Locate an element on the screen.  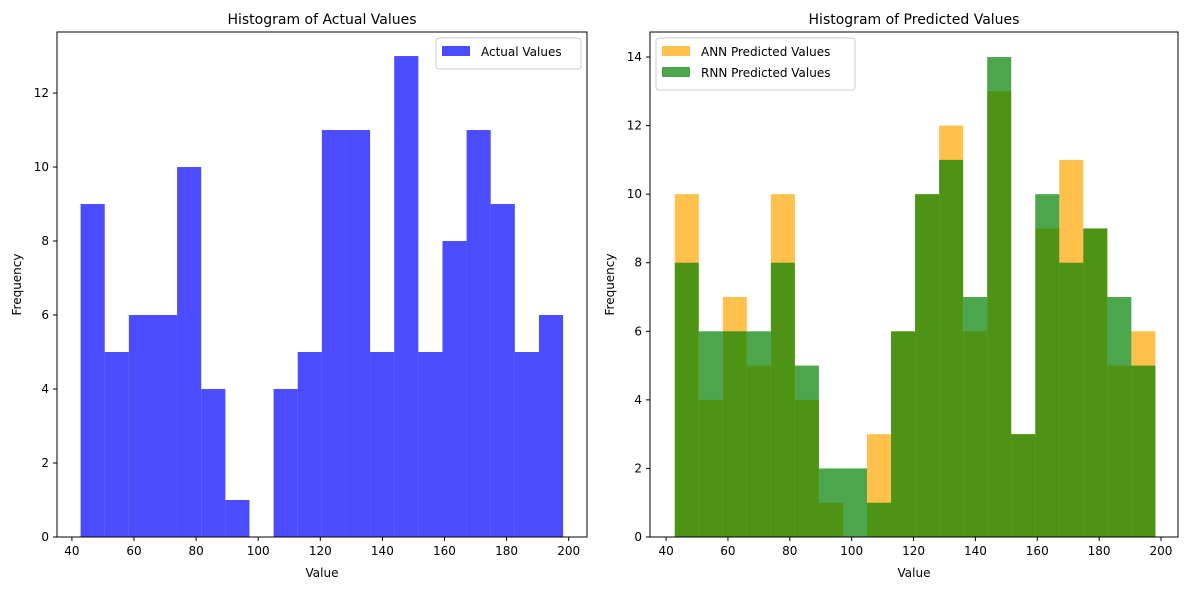
legend: ANN Predicted Values RNN Predicted Values is located at coordinates (755, 64).